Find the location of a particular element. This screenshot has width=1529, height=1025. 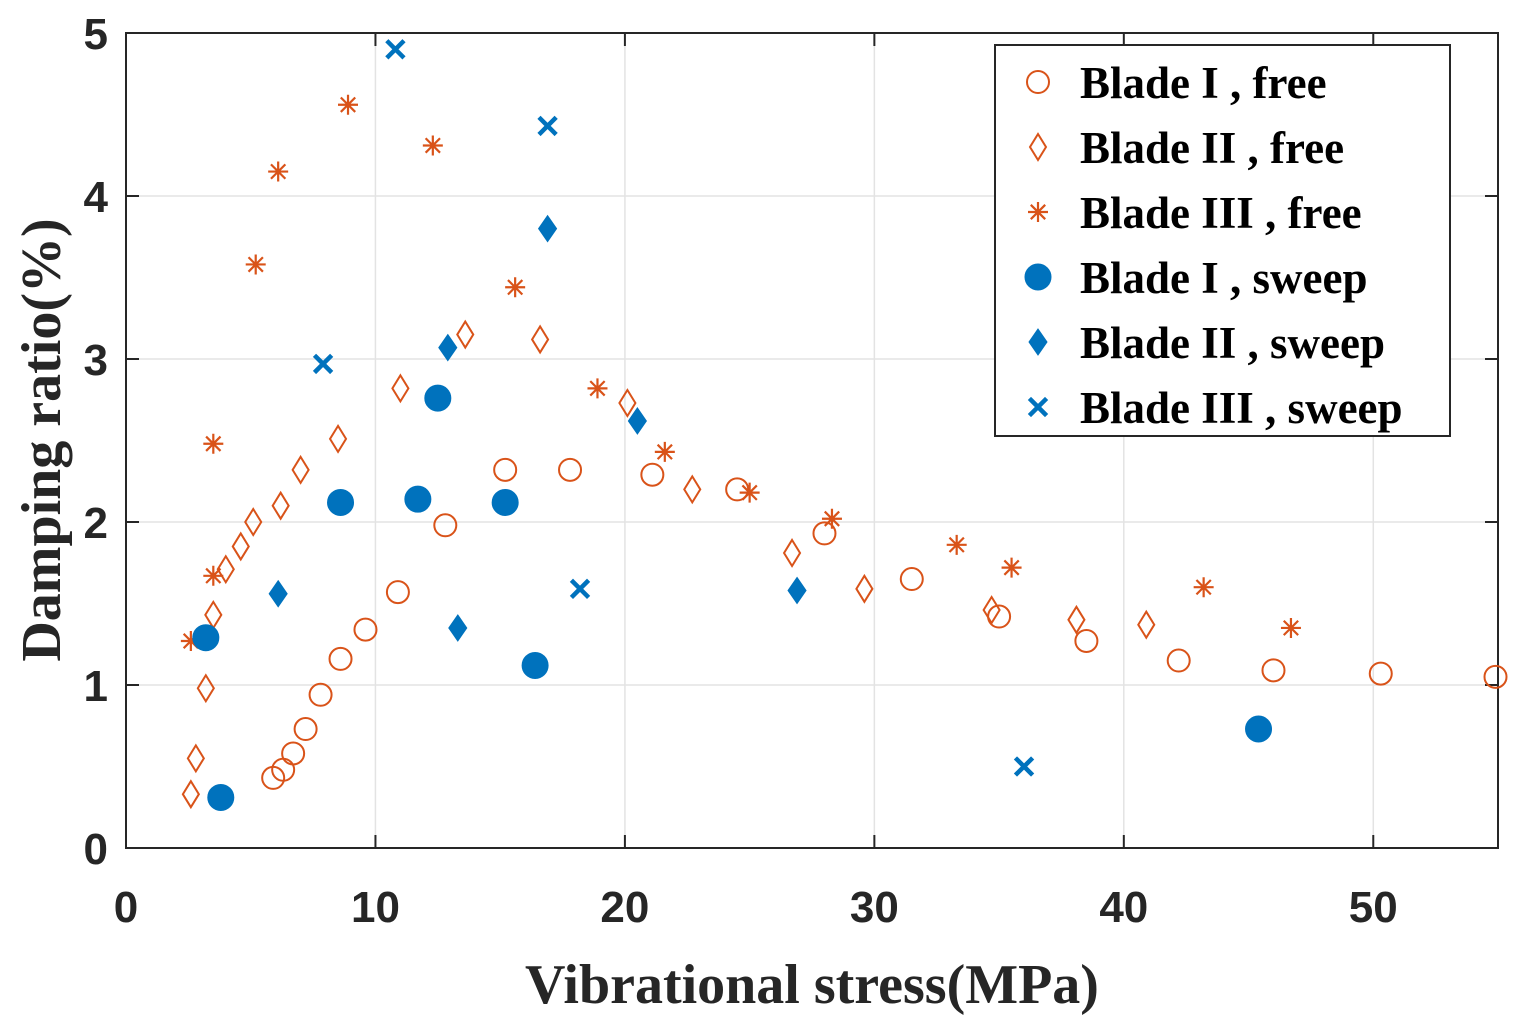

x-tick-label: 10 is located at coordinates (375, 907).